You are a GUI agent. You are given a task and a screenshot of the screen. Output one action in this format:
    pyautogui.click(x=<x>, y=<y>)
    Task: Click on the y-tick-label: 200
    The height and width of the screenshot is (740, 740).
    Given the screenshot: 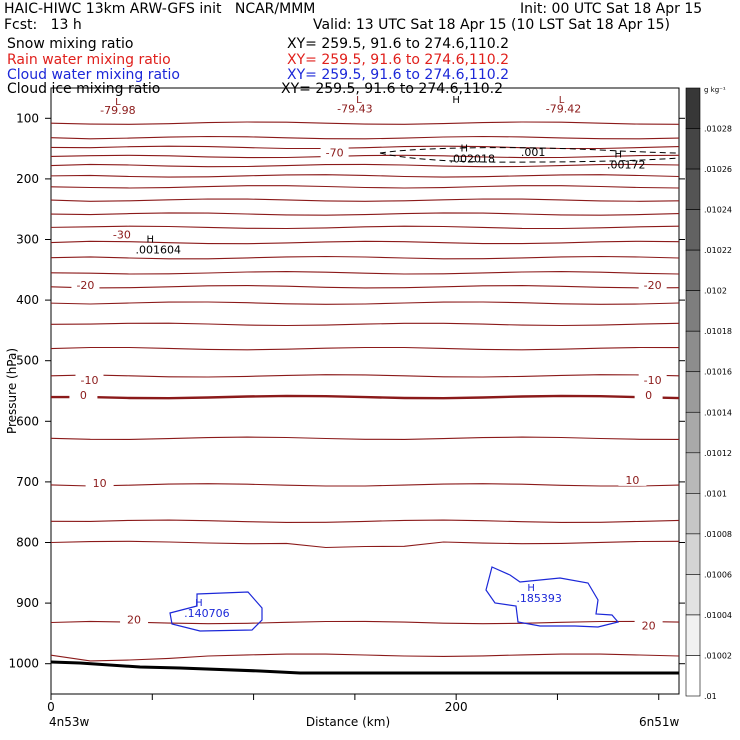 What is the action you would take?
    pyautogui.click(x=27, y=179)
    